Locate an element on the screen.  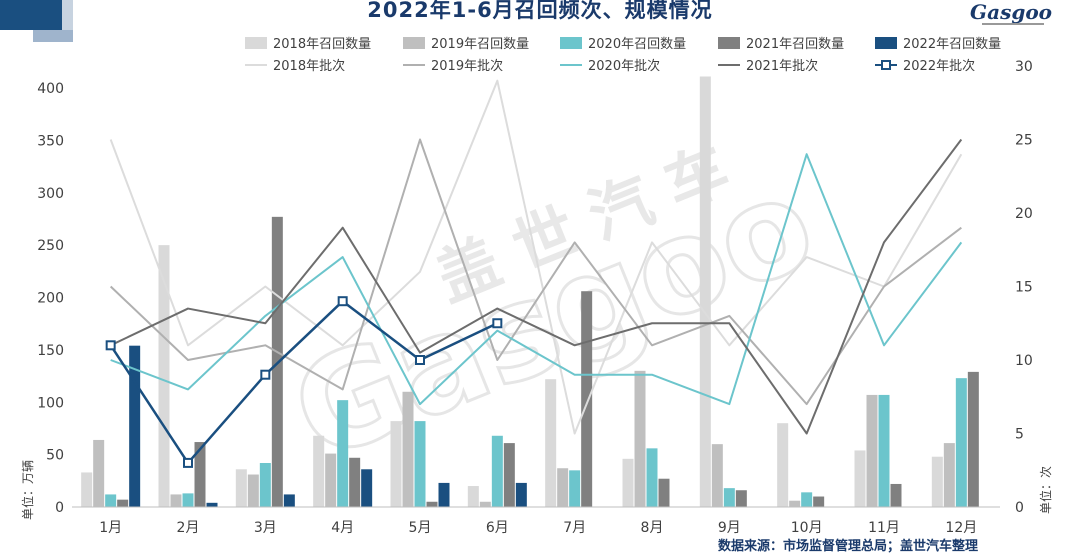
y-left-tick-label: 200 is located at coordinates (50, 299).